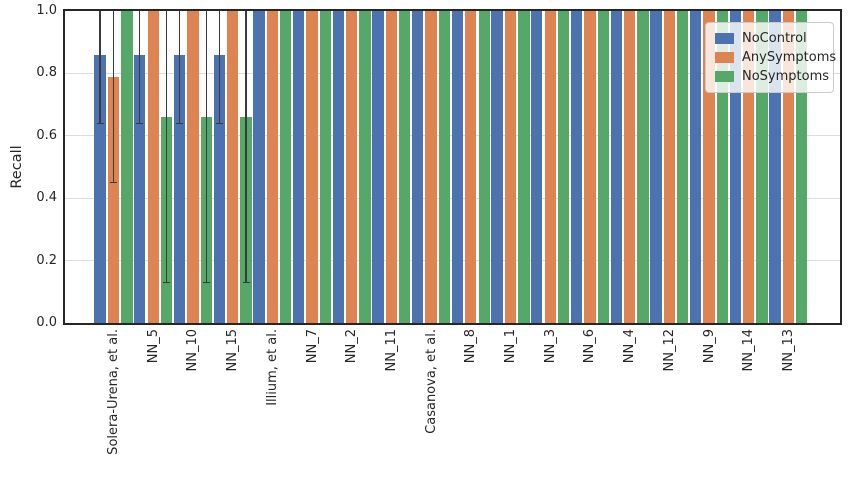  I want to click on x-tick-label: Solera-Urena, et al., so click(113, 392).